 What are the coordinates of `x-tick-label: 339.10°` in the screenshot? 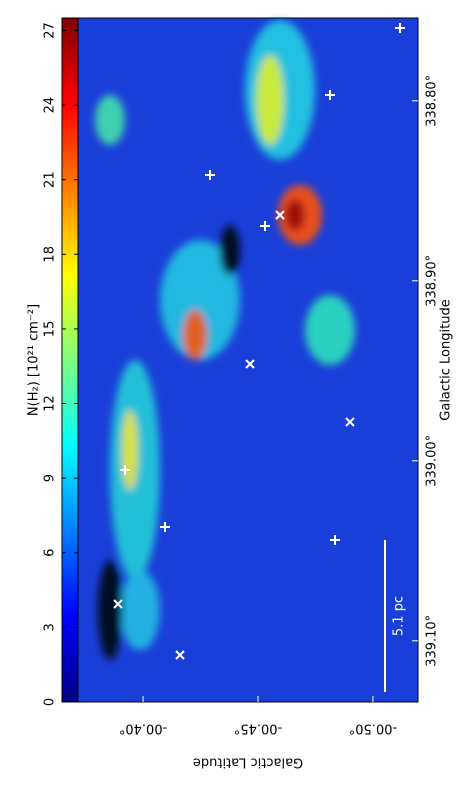 It's located at (432, 641).